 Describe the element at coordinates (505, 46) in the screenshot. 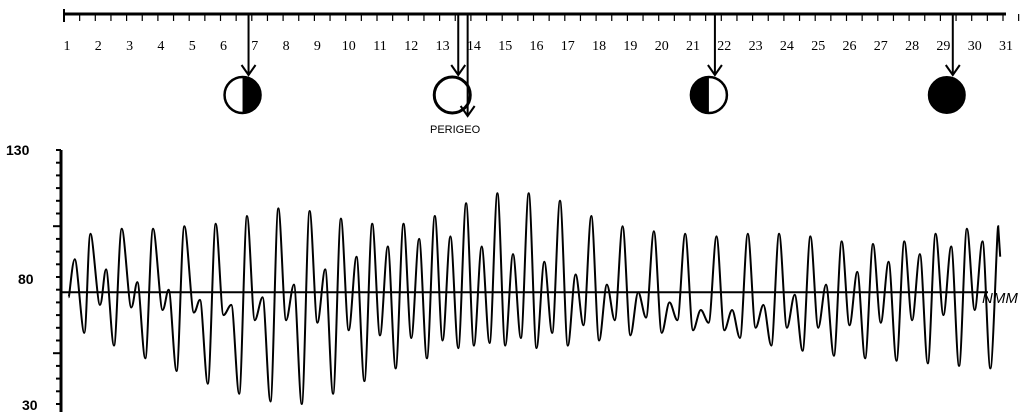

I see `day-tick-label: 15` at that location.